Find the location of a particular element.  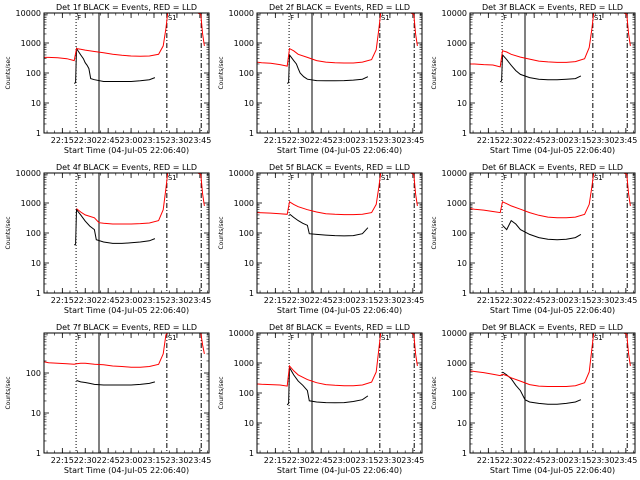

chart-title: Det 1f BLACK = Events, RED = LLD is located at coordinates (126, 7).